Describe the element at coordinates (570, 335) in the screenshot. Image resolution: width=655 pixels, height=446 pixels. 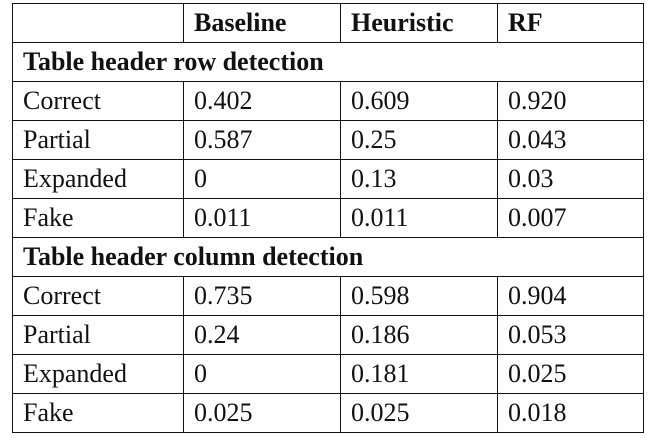
I see `value-cell: 0.053` at that location.